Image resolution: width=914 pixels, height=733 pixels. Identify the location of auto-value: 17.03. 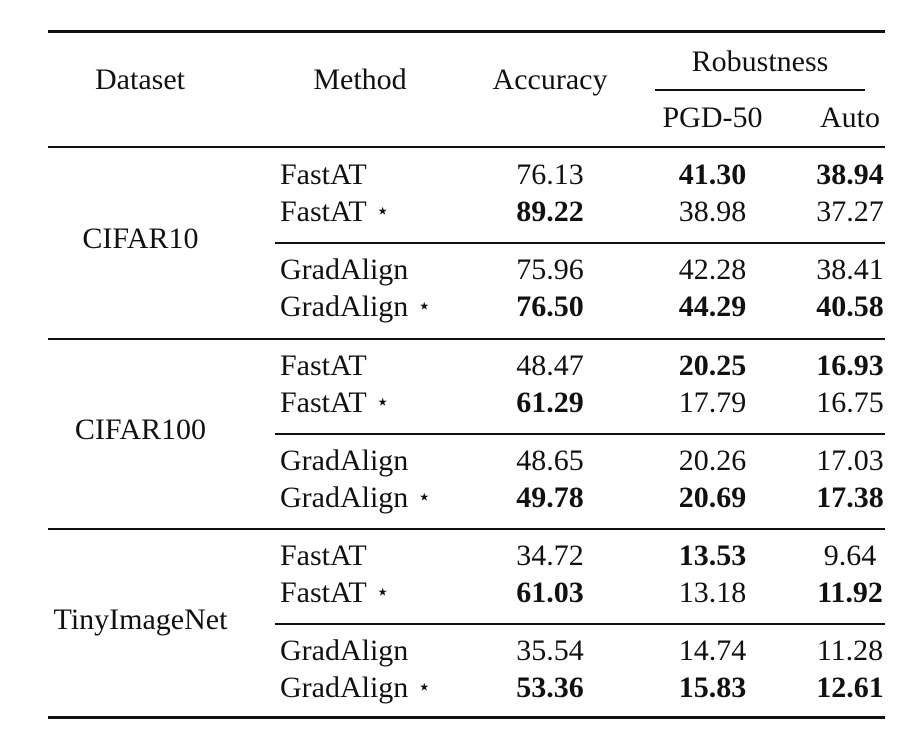
(850, 460).